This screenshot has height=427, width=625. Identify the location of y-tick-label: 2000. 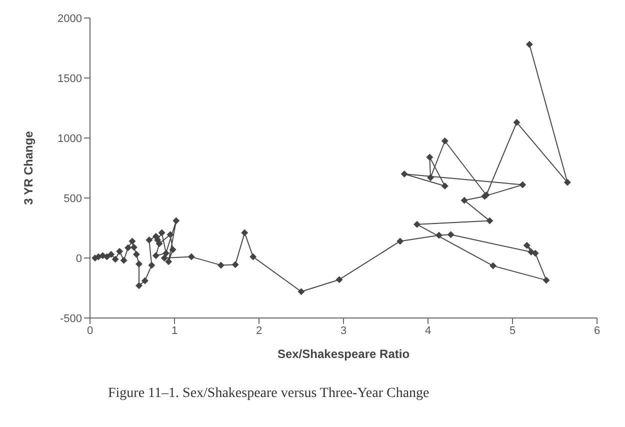
(70, 18).